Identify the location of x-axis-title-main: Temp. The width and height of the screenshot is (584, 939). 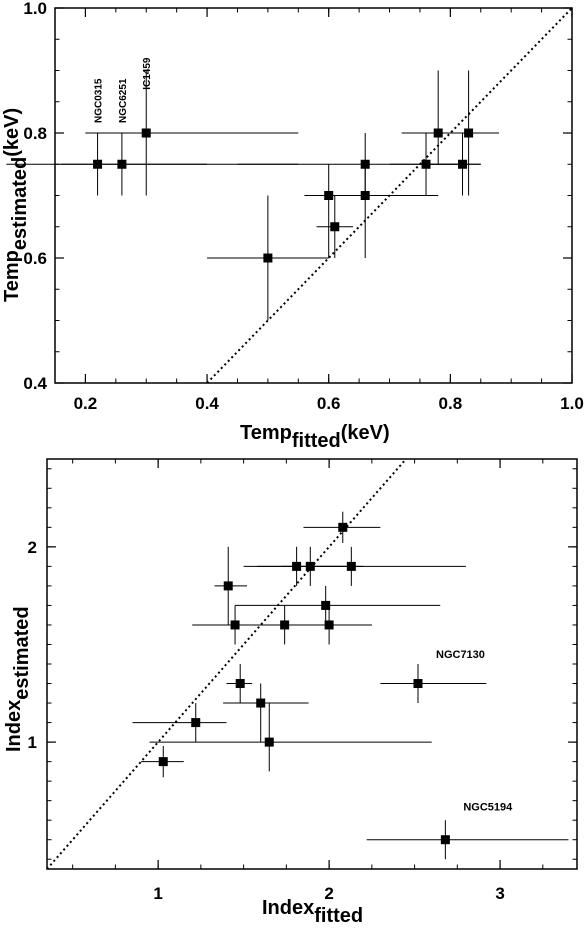
(266, 433).